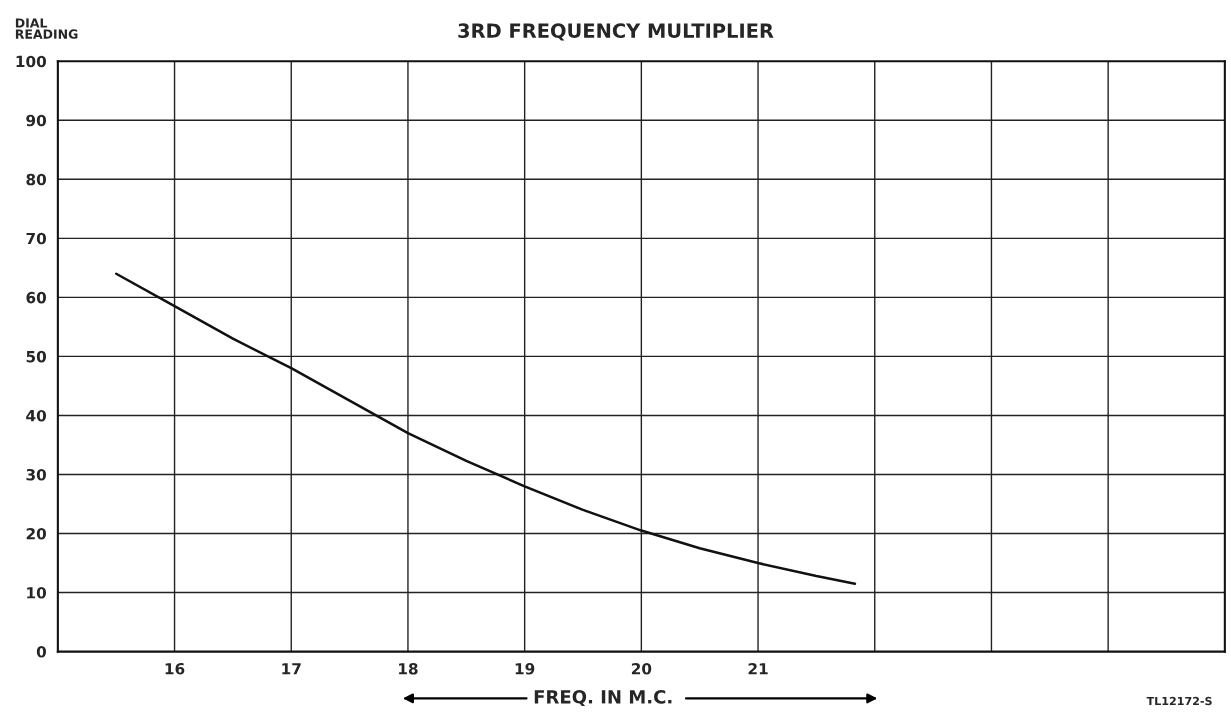 The image size is (1231, 720). What do you see at coordinates (616, 32) in the screenshot?
I see `chart-title: 3RD FREQUENCY MULTIPLIER` at bounding box center [616, 32].